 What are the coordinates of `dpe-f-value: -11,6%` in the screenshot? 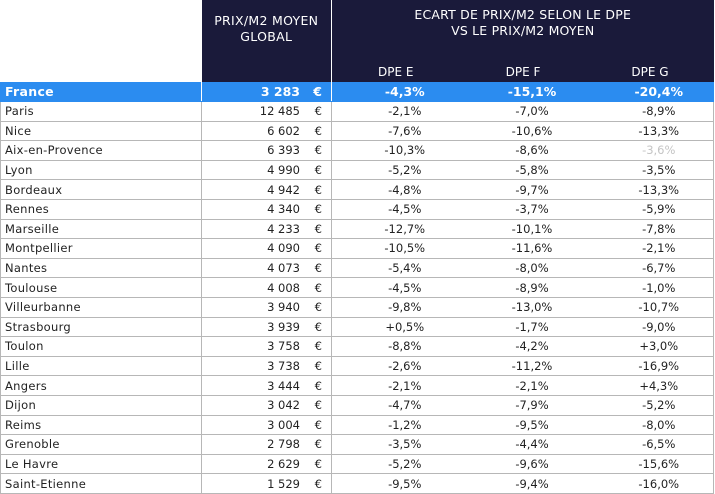 It's located at (523, 248).